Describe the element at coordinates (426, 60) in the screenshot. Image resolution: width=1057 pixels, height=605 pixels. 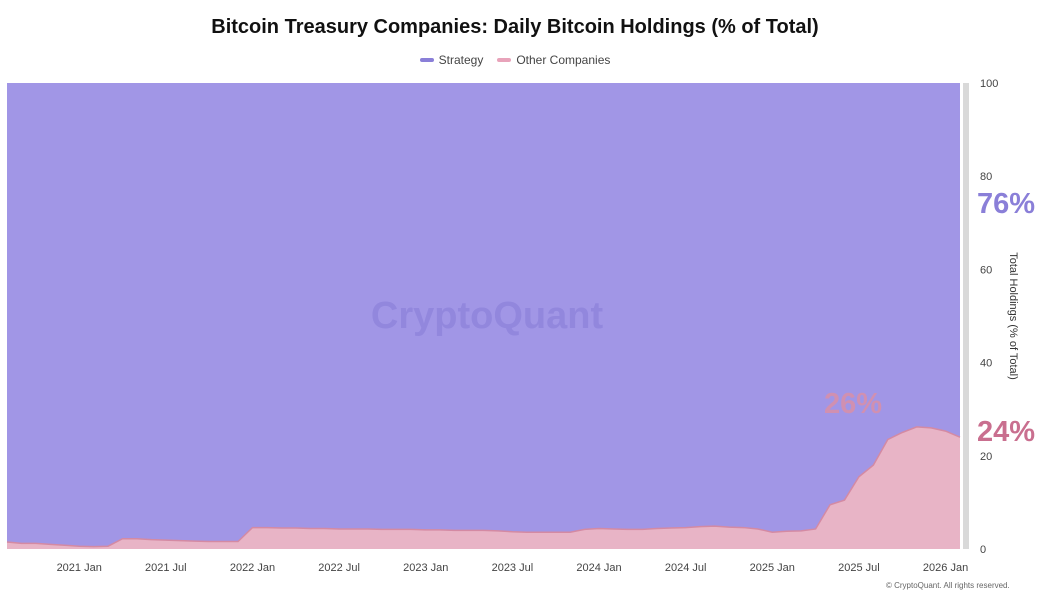
I see `legend-swatch-strategy` at that location.